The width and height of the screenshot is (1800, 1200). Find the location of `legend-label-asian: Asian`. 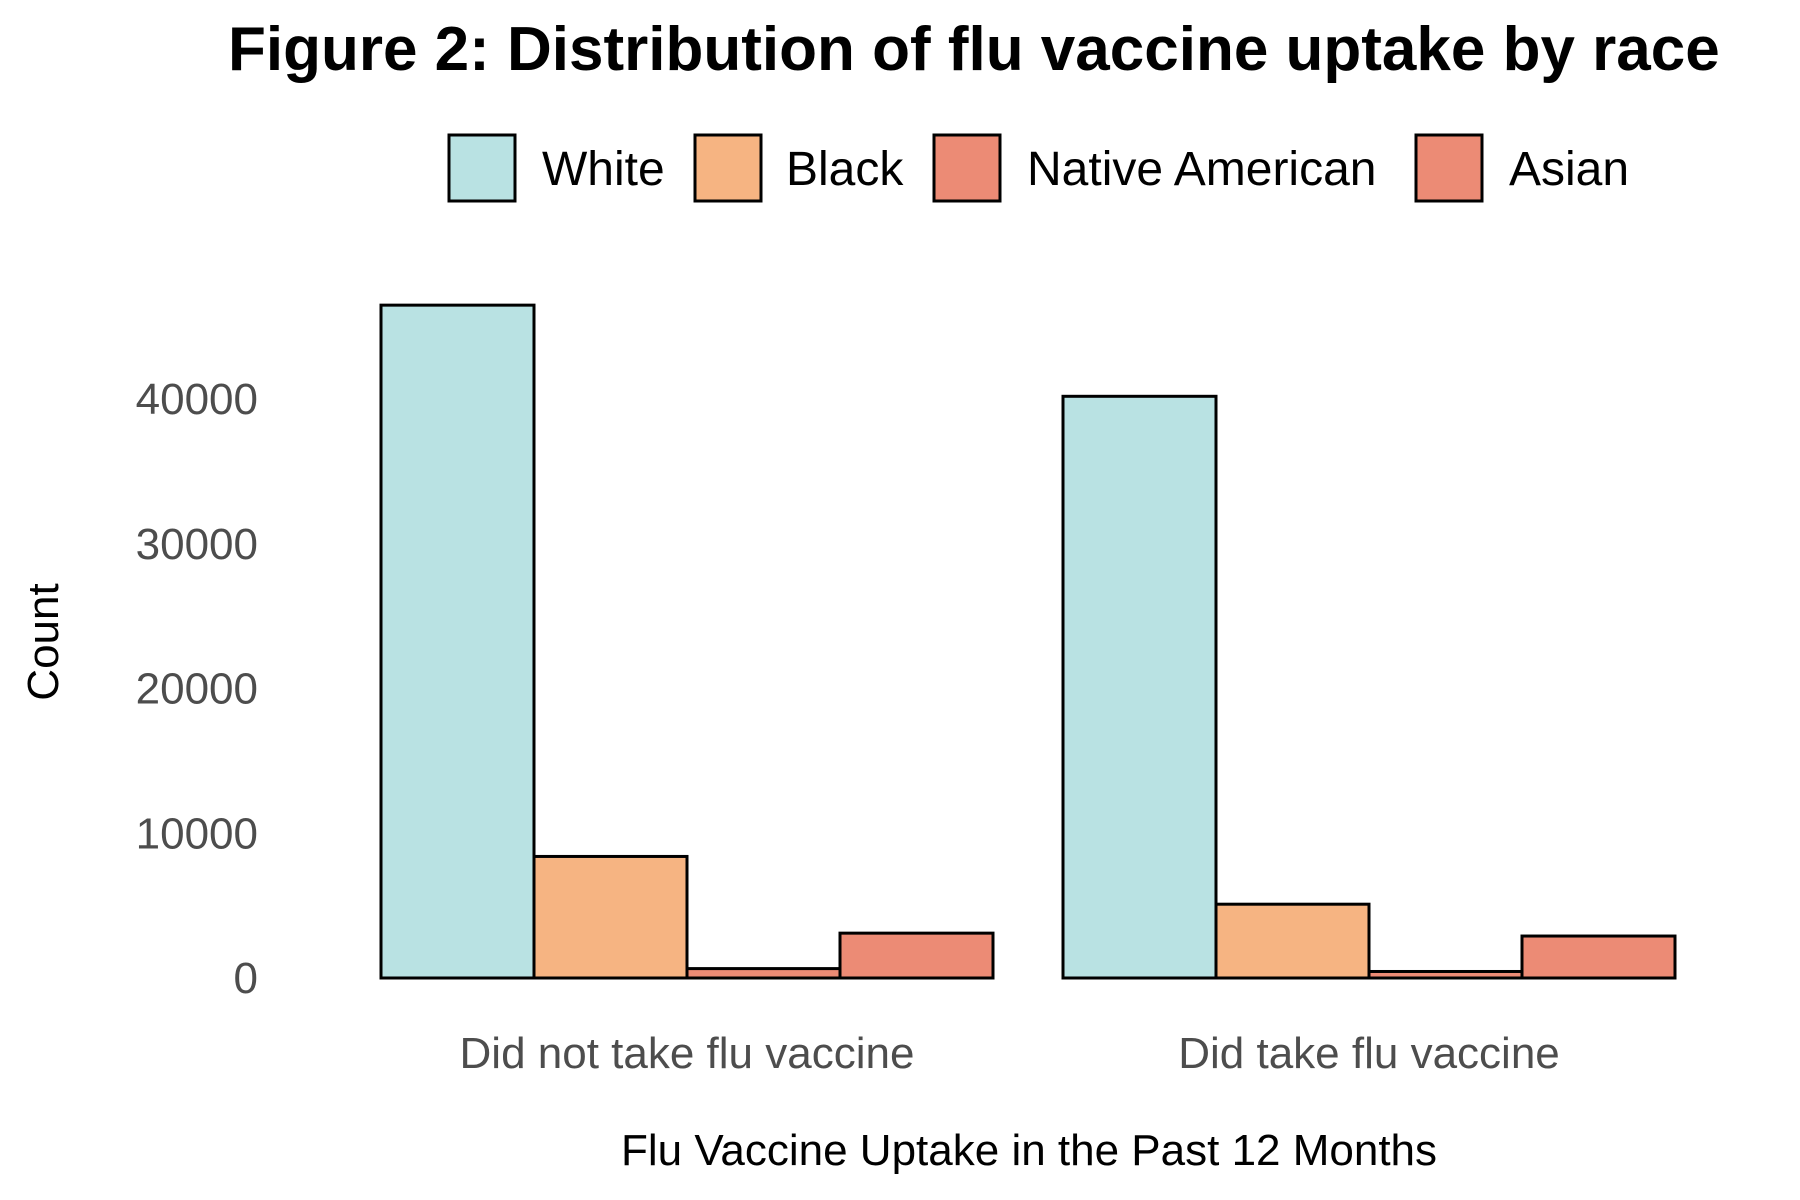

legend-label-asian: Asian is located at coordinates (1569, 169).